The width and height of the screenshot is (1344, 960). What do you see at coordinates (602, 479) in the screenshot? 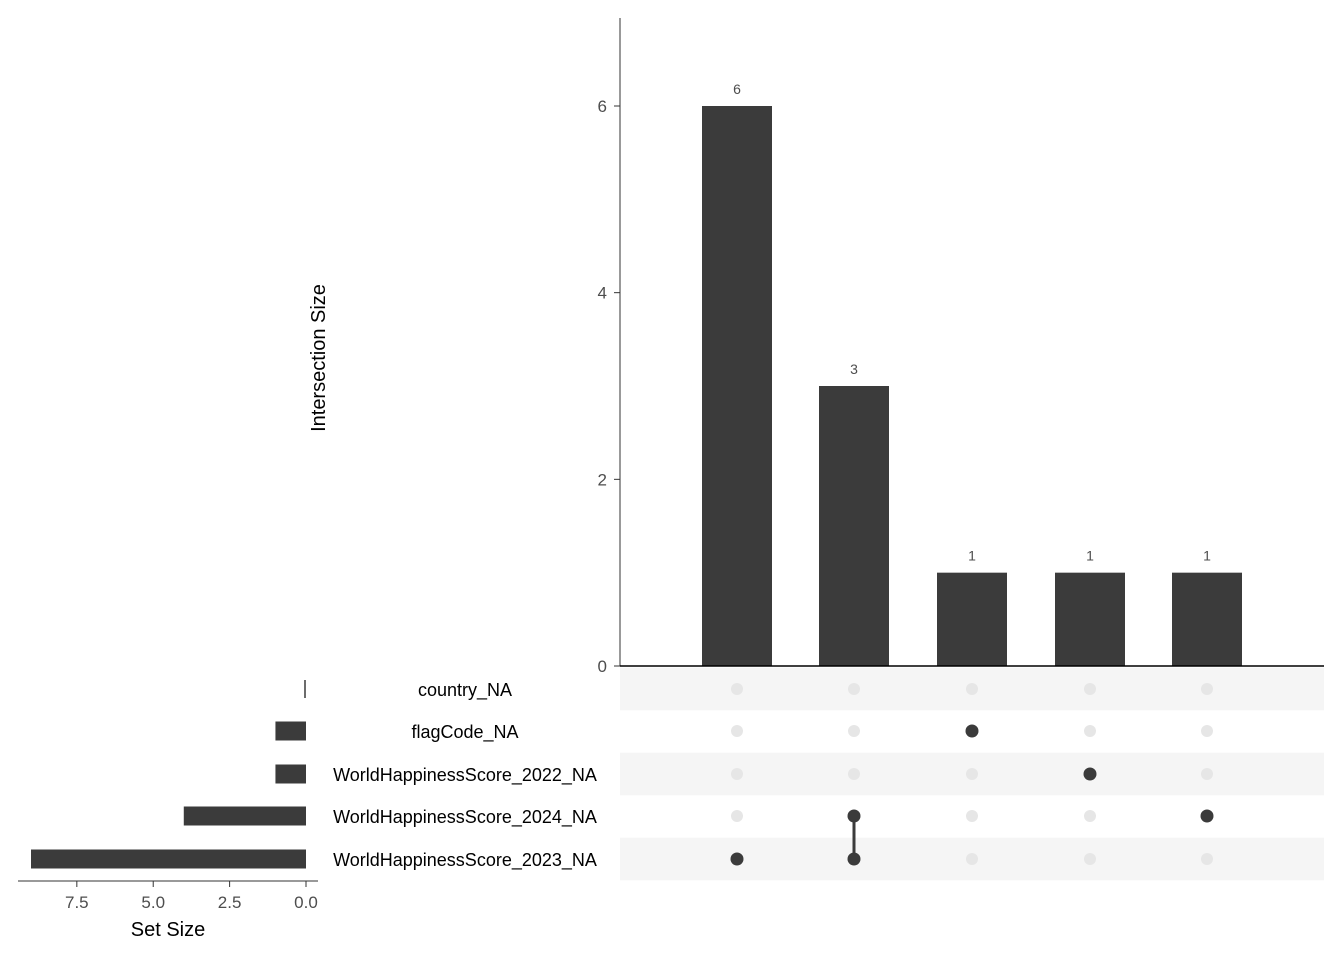
I see `intersection-y-tick-label: 2` at bounding box center [602, 479].